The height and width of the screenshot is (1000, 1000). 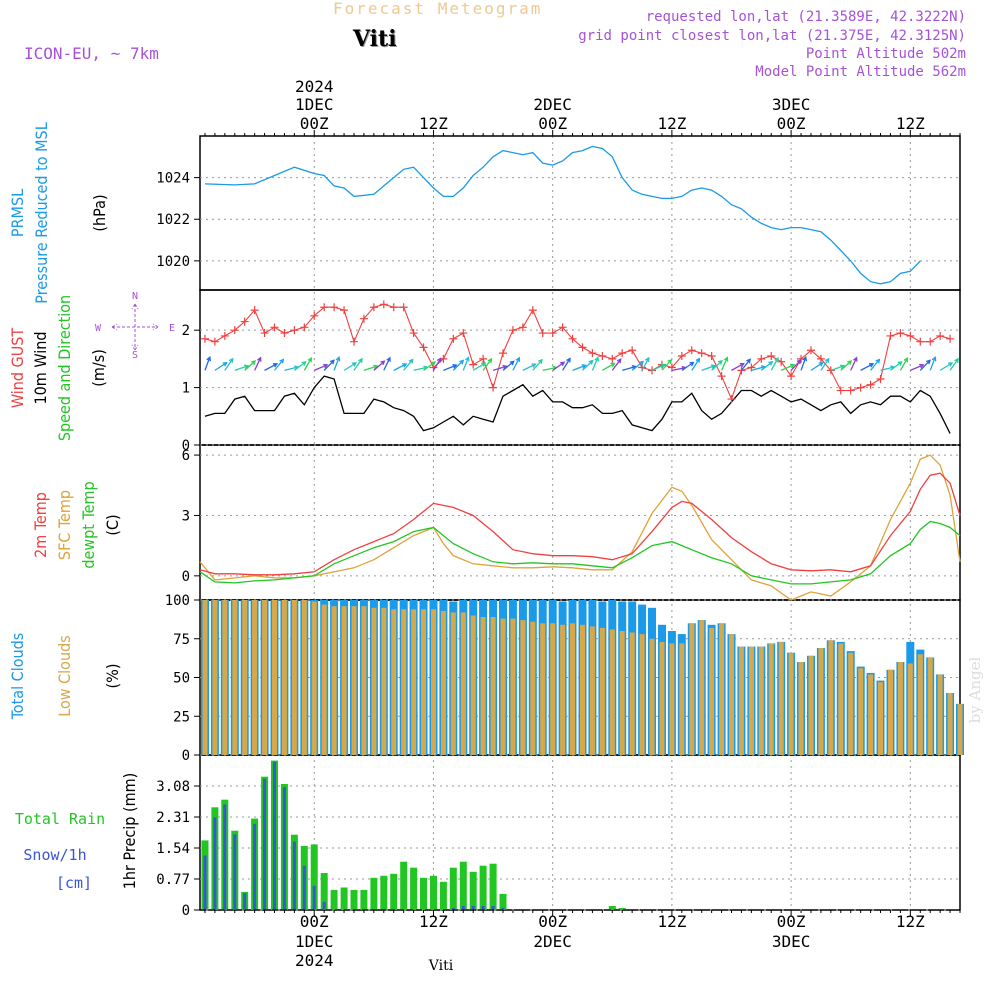 I want to click on clouds-tick-label: 50, so click(x=181, y=679).